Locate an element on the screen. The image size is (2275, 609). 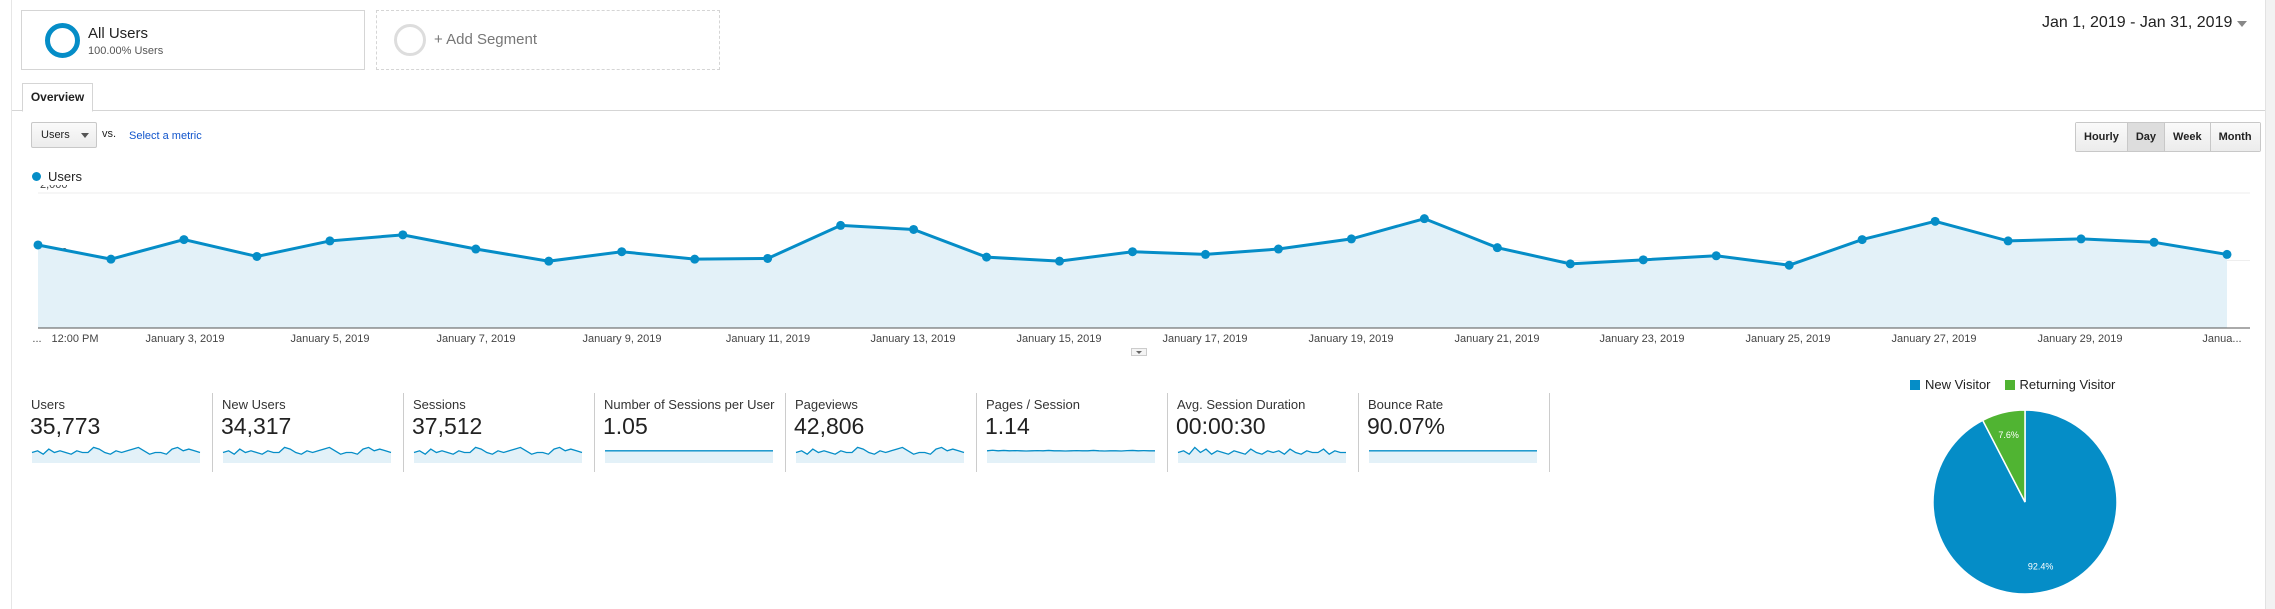
x-tick-label: January 13, 2019 is located at coordinates (912, 339).